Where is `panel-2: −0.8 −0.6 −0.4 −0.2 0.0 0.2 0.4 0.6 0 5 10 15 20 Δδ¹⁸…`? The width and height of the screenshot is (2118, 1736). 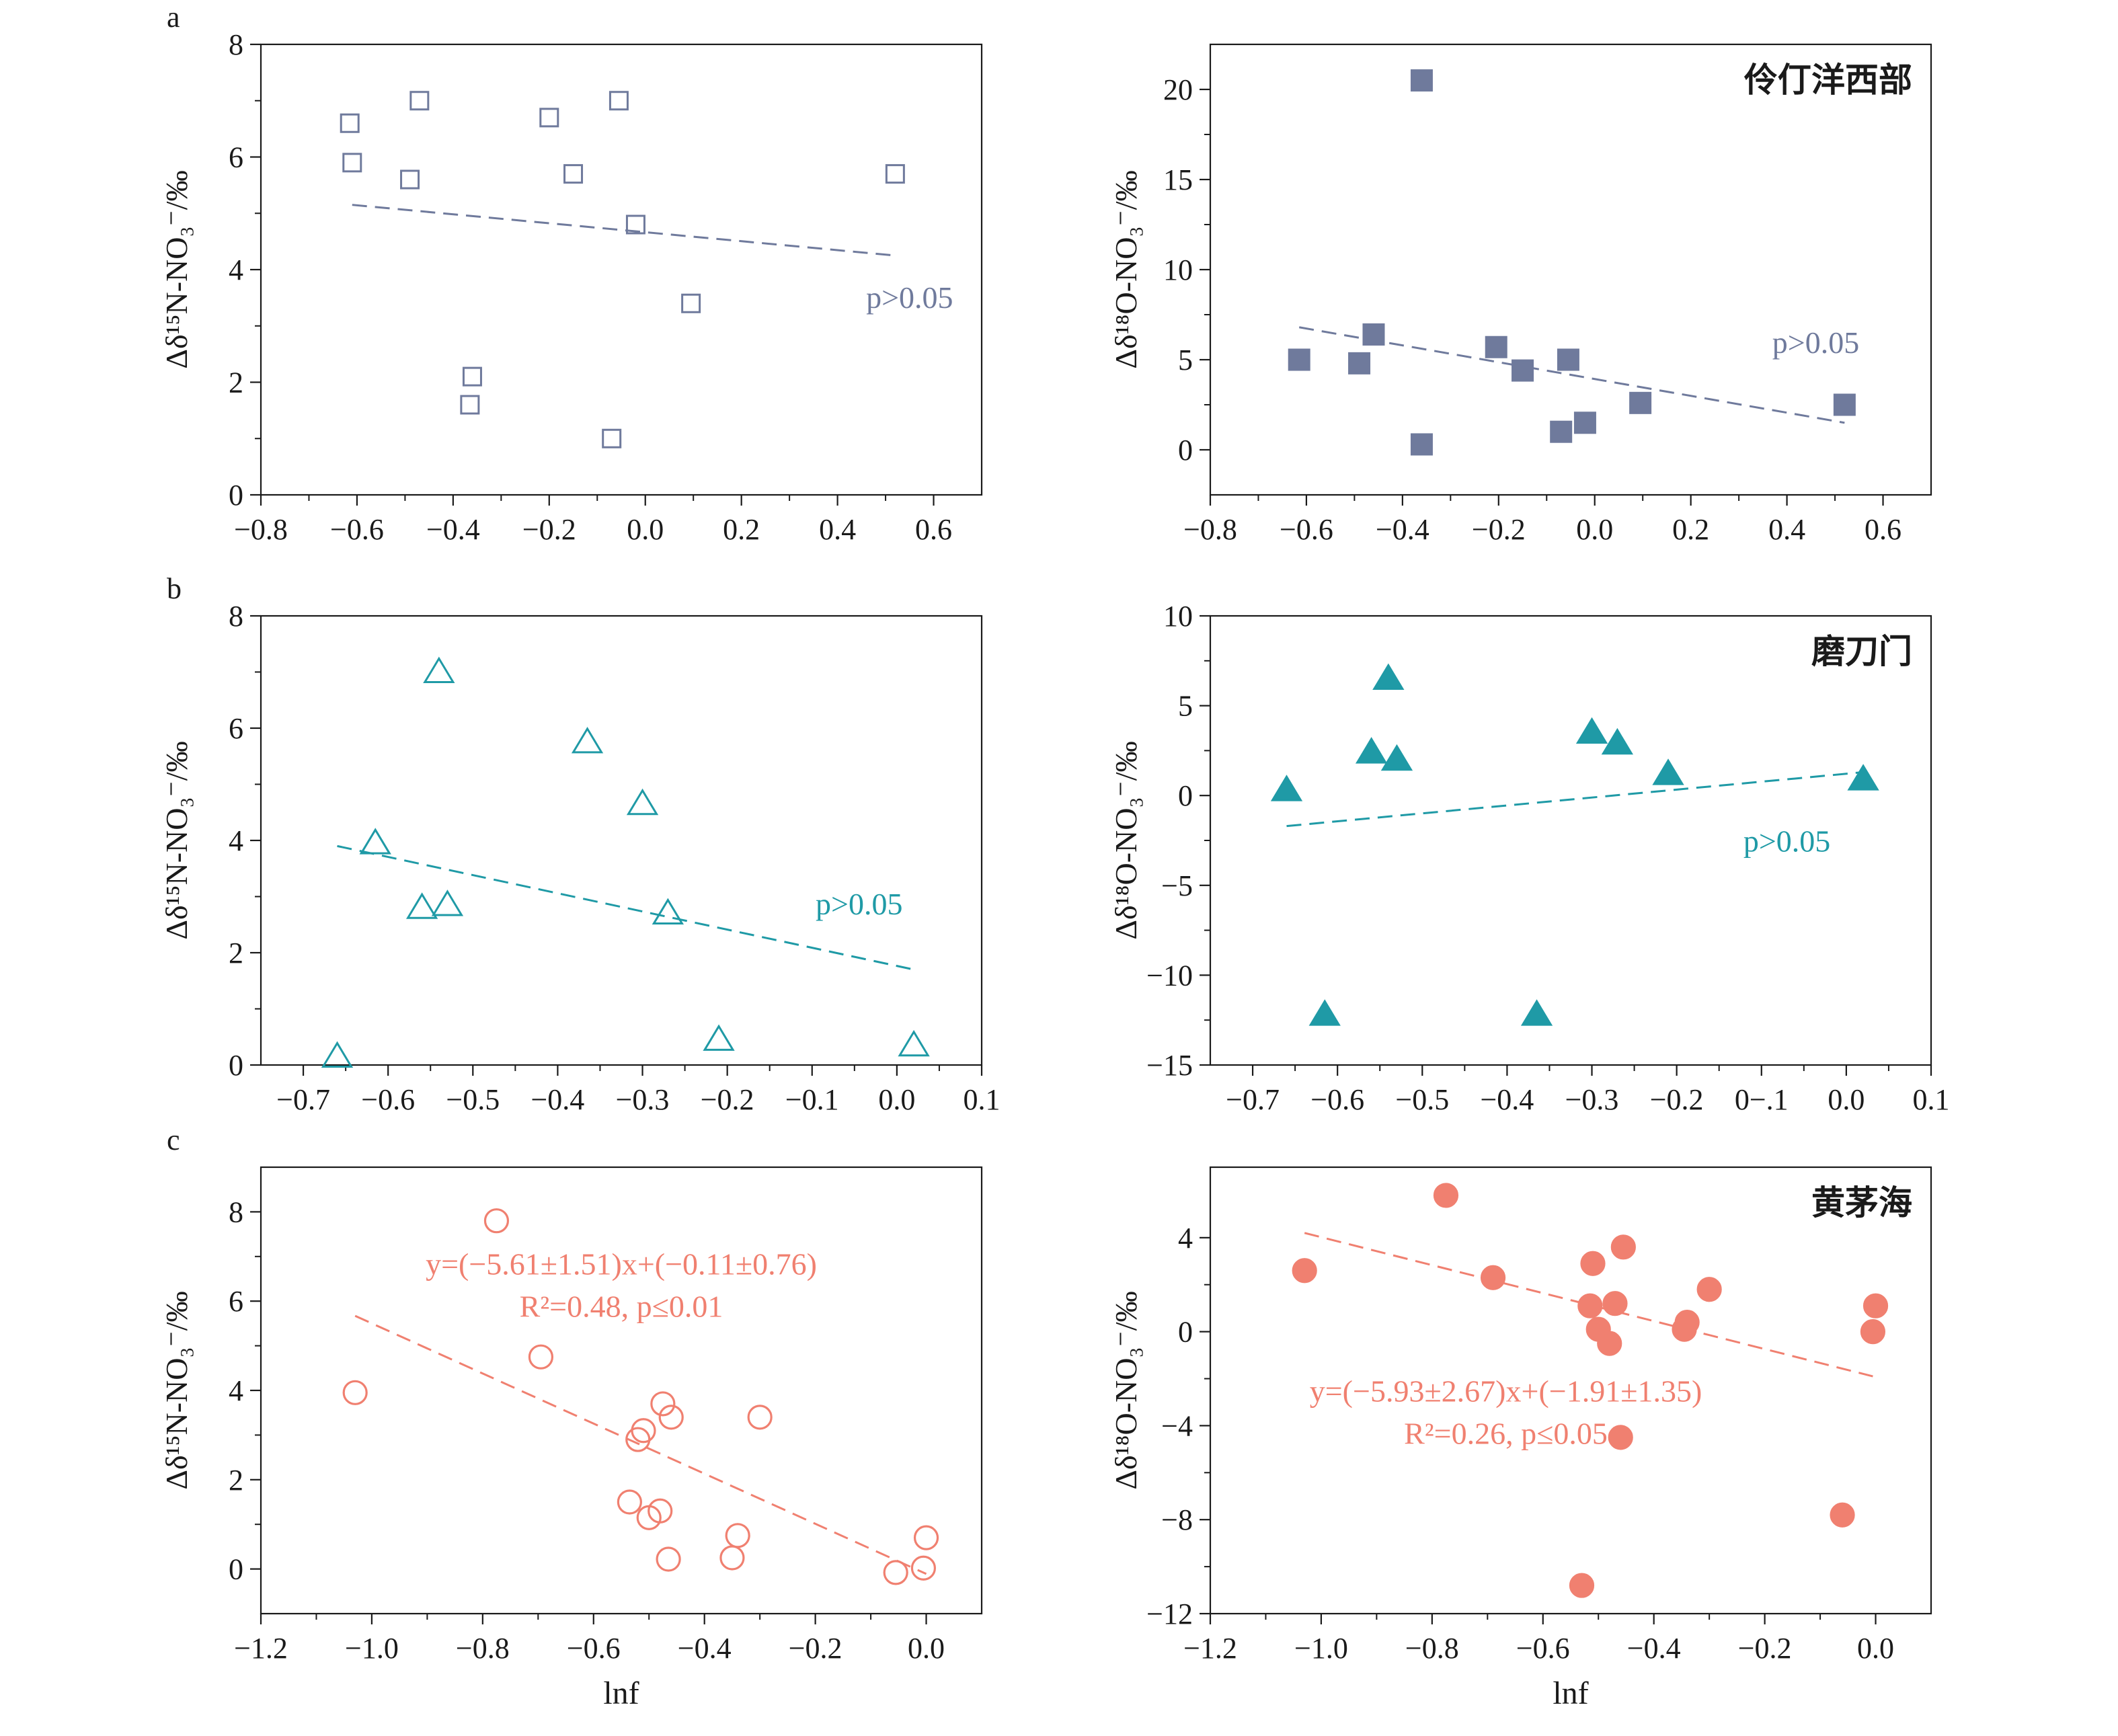
panel-2: −0.8 −0.6 −0.4 −0.2 0.0 0.2 0.4 0.6 0 5 10 15 20 Δδ¹⁸… is located at coordinates (1520, 294).